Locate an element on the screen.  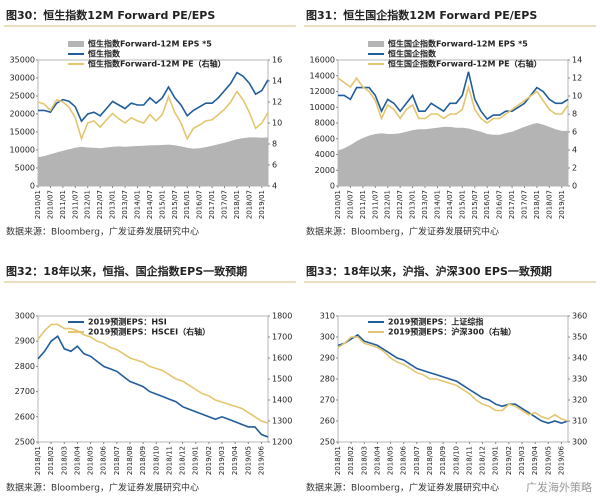
legend-label: 恒生指数Forward-12M PE（右轴） is located at coordinates (157, 64).